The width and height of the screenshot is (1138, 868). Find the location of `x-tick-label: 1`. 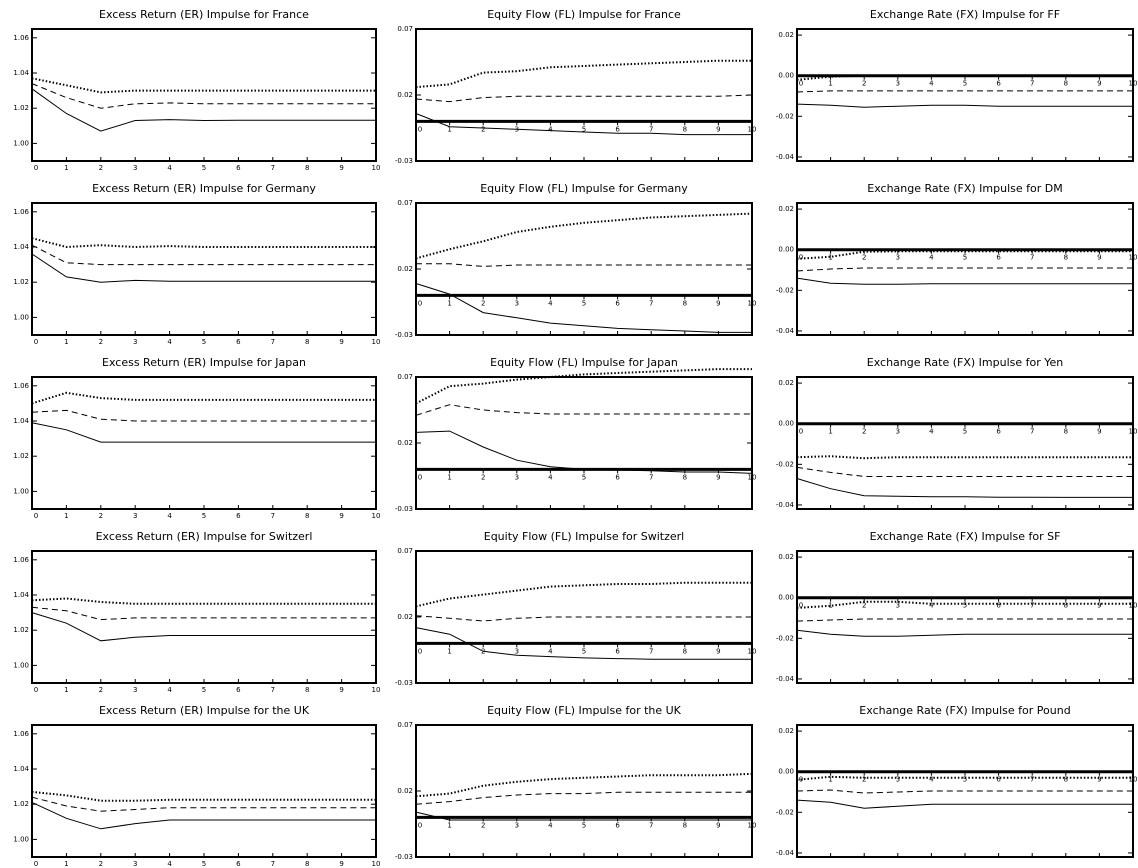

x-tick-label: 1 is located at coordinates (449, 129).